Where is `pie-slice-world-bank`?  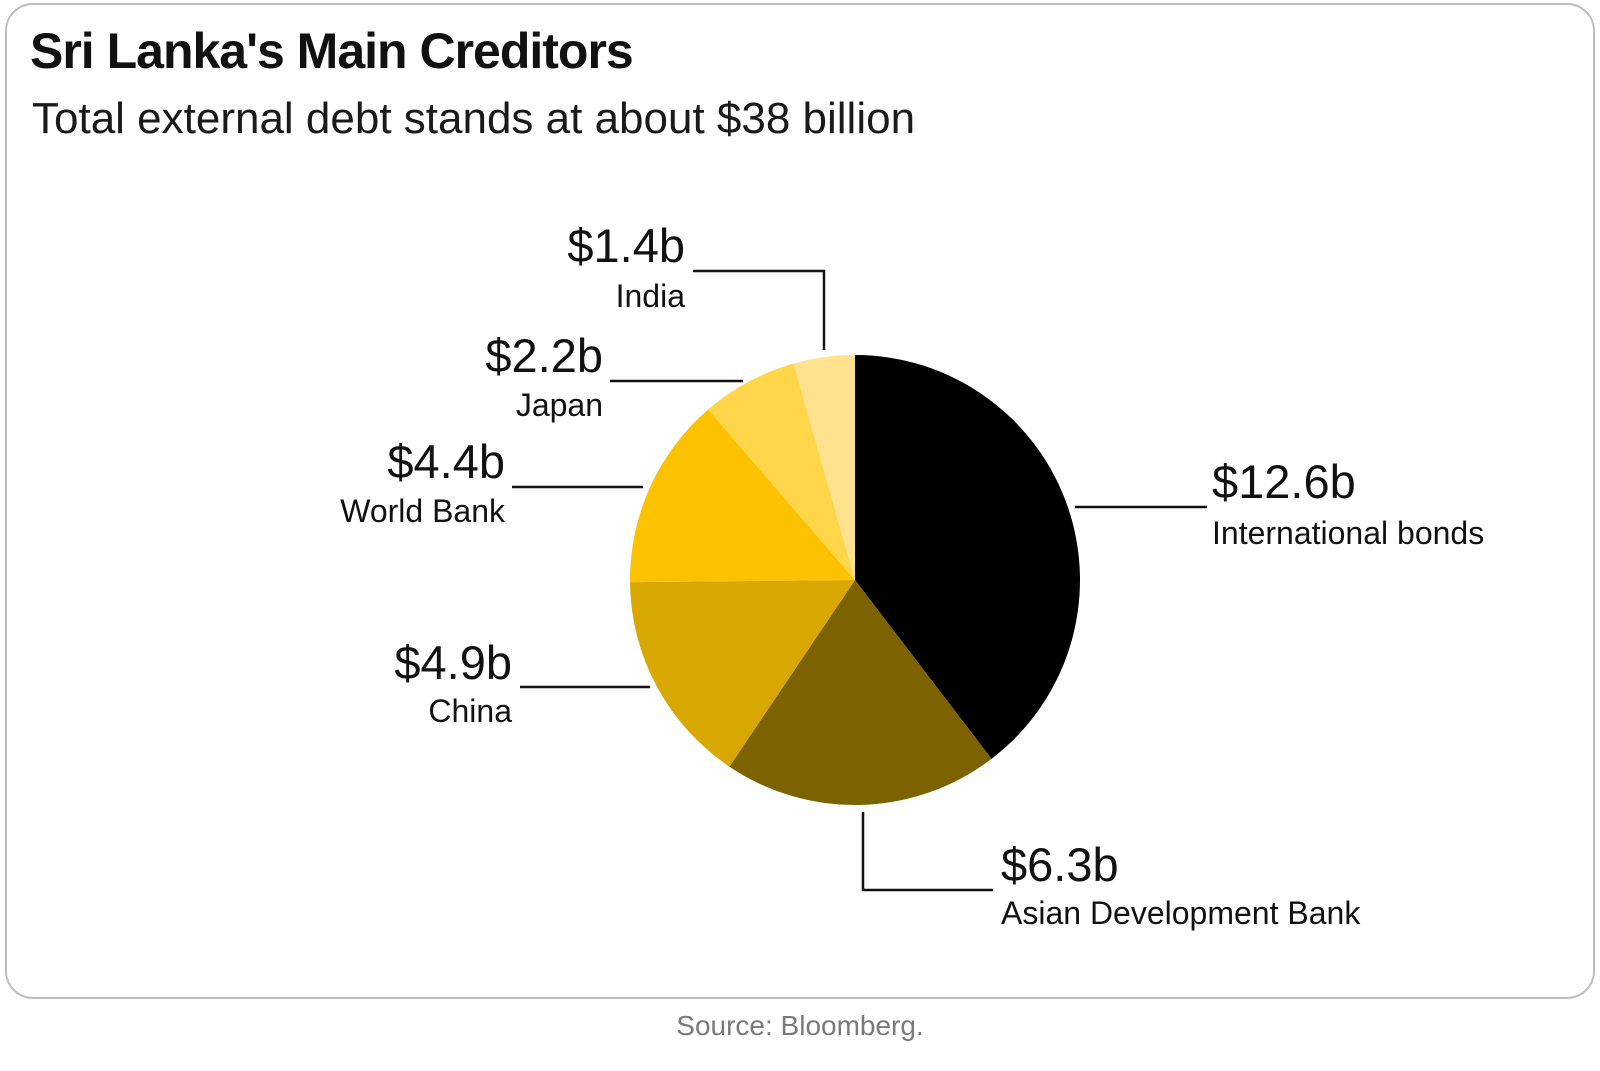
pie-slice-world-bank is located at coordinates (742, 496).